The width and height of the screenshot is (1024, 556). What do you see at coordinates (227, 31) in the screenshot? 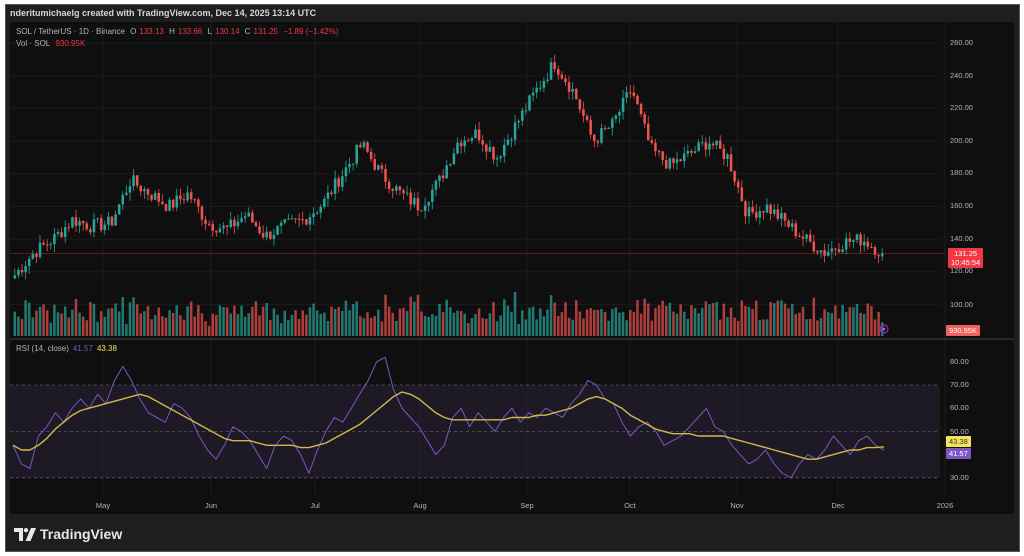
I see `low-value: 130.14` at bounding box center [227, 31].